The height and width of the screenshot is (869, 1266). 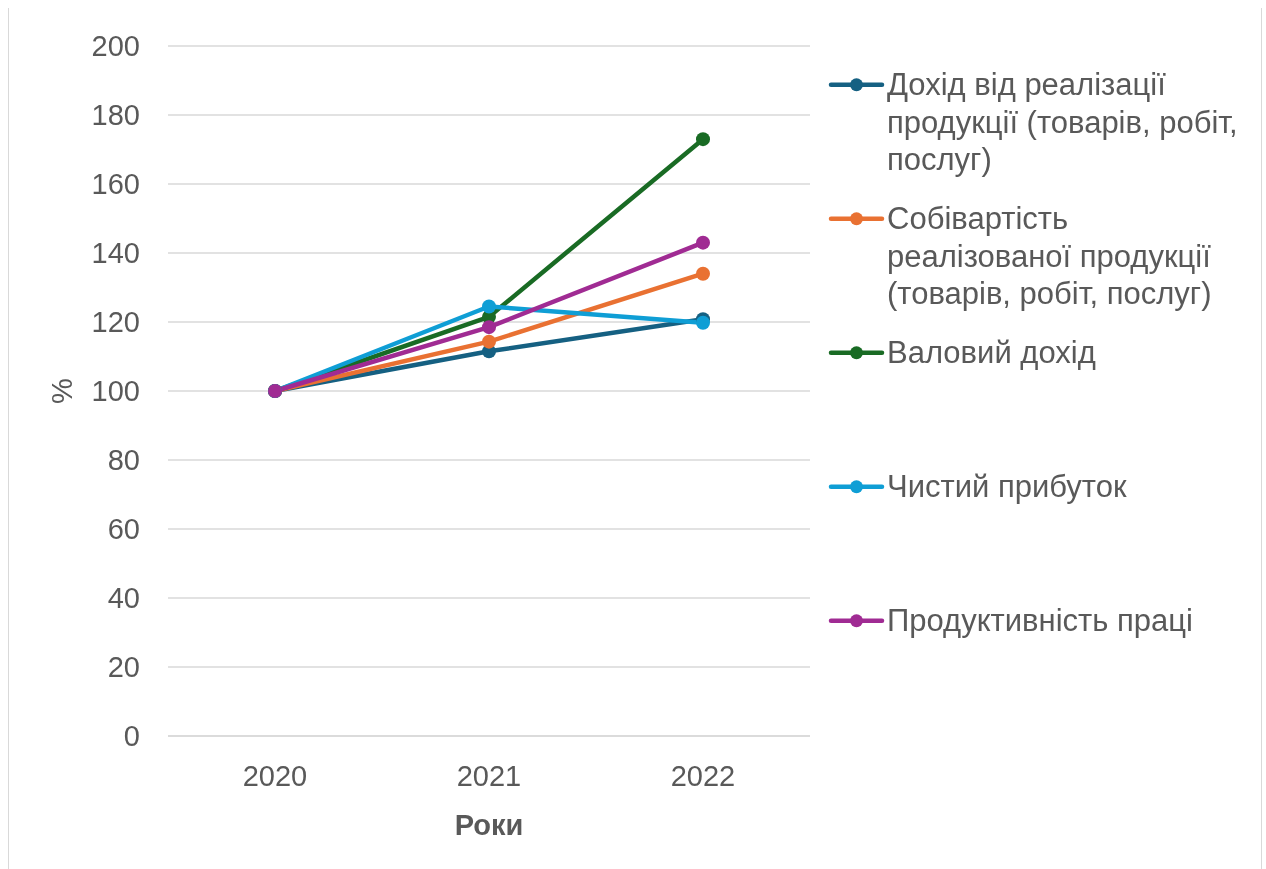 What do you see at coordinates (1007, 486) in the screenshot?
I see `legend-label: Чистий прибуток` at bounding box center [1007, 486].